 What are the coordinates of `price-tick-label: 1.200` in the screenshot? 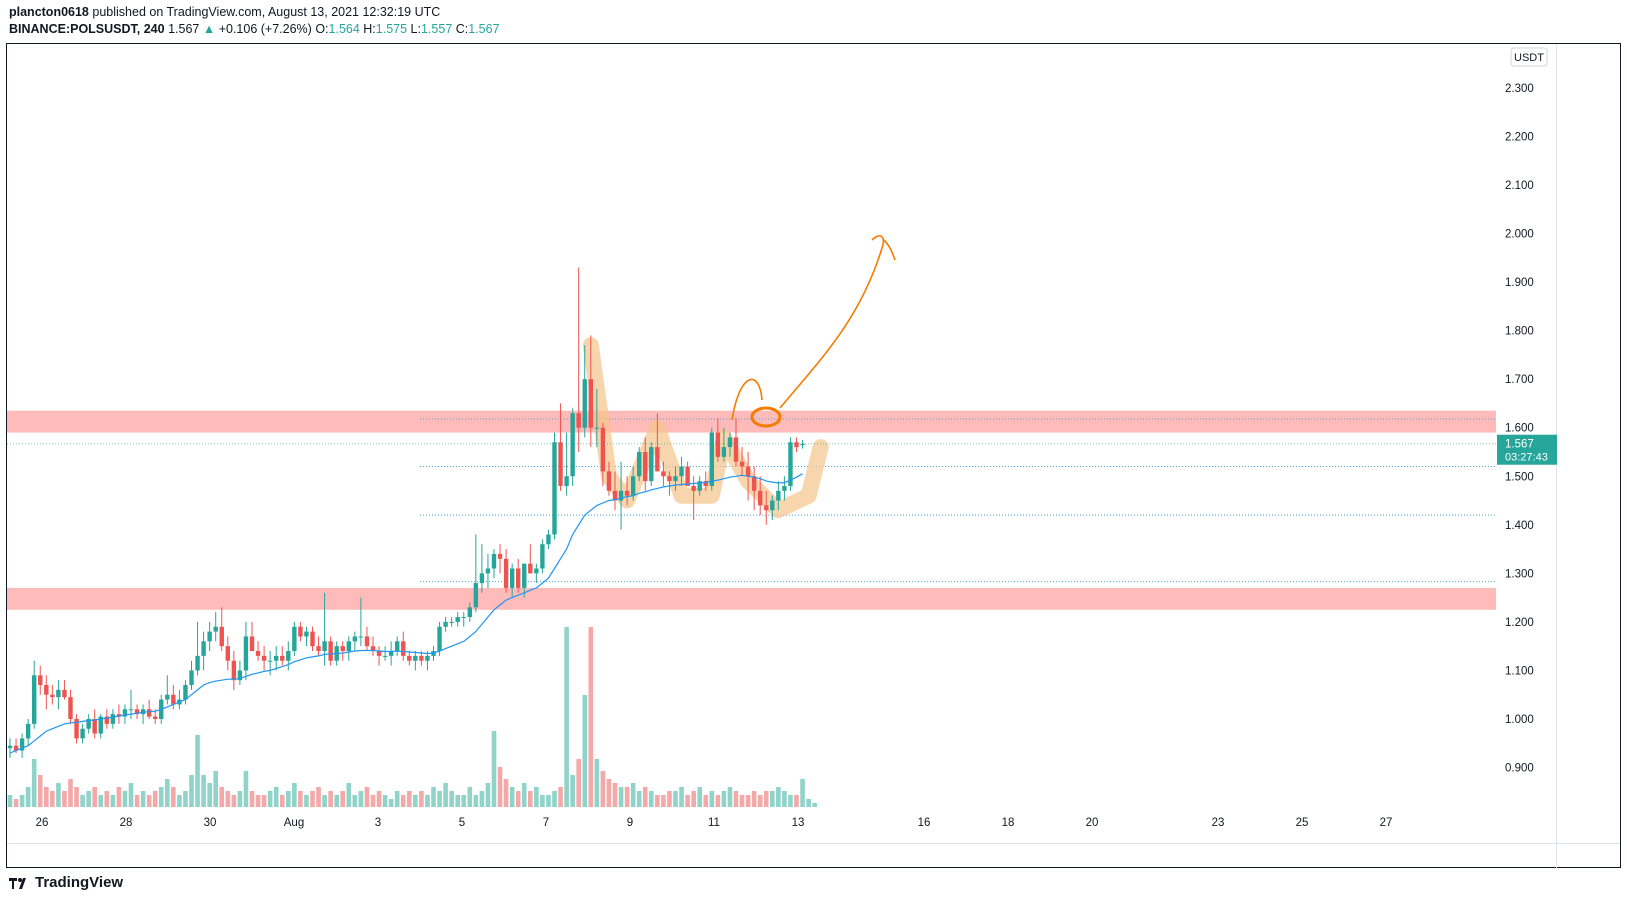 It's located at (1519, 623).